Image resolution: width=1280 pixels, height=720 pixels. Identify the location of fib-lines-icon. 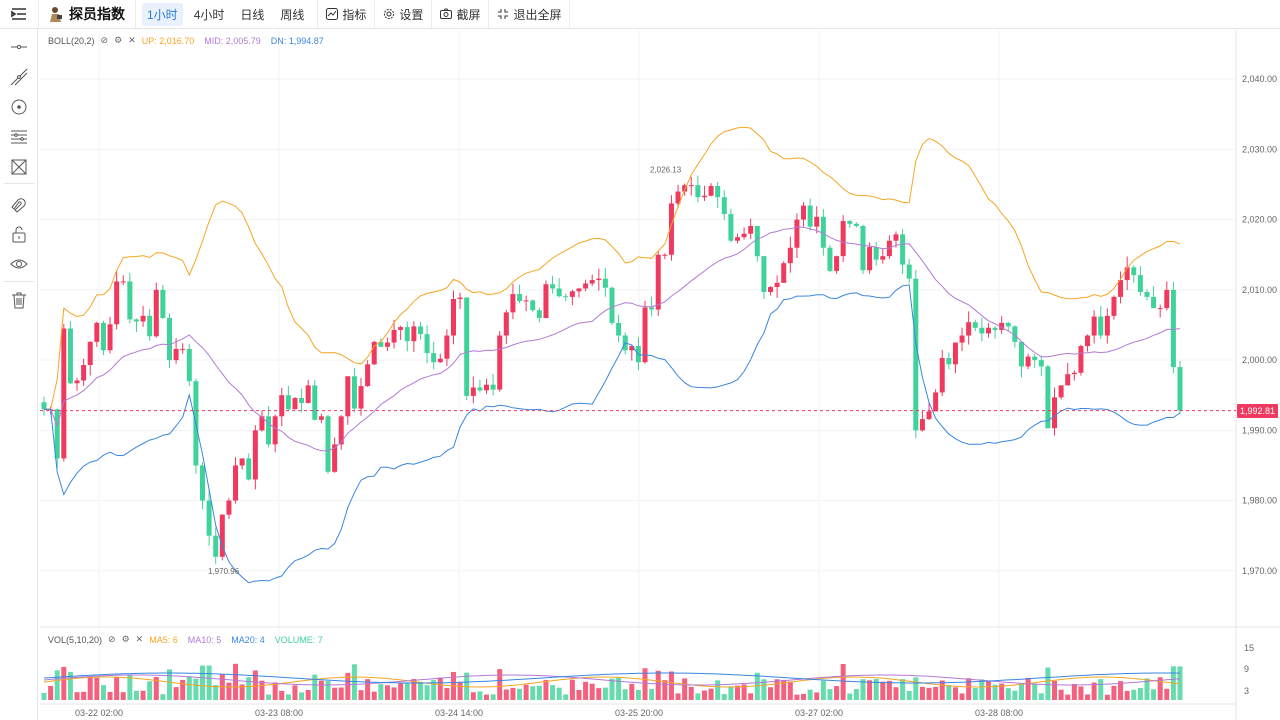
(19, 137).